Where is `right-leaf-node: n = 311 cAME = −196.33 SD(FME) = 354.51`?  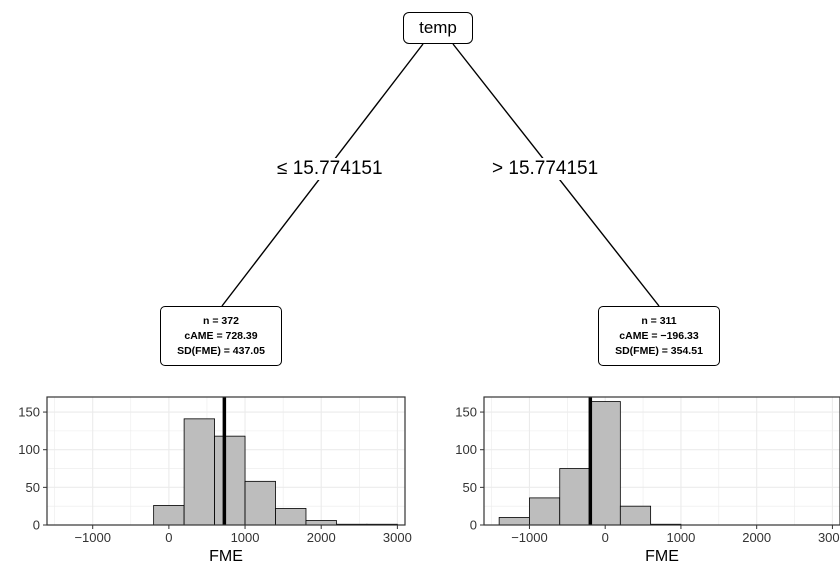
right-leaf-node: n = 311 cAME = −196.33 SD(FME) = 354.51 is located at coordinates (659, 336).